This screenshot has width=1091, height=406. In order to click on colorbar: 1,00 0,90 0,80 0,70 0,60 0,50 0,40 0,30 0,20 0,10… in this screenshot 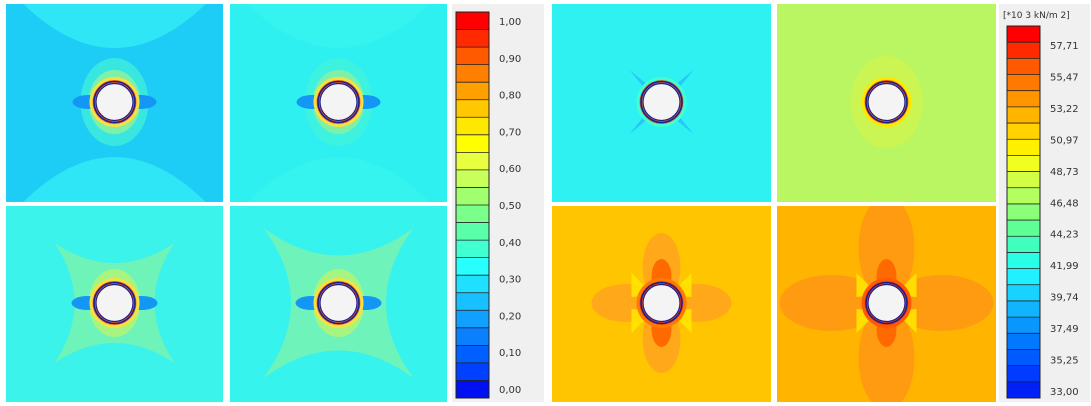, I will do `click(488, 205)`.